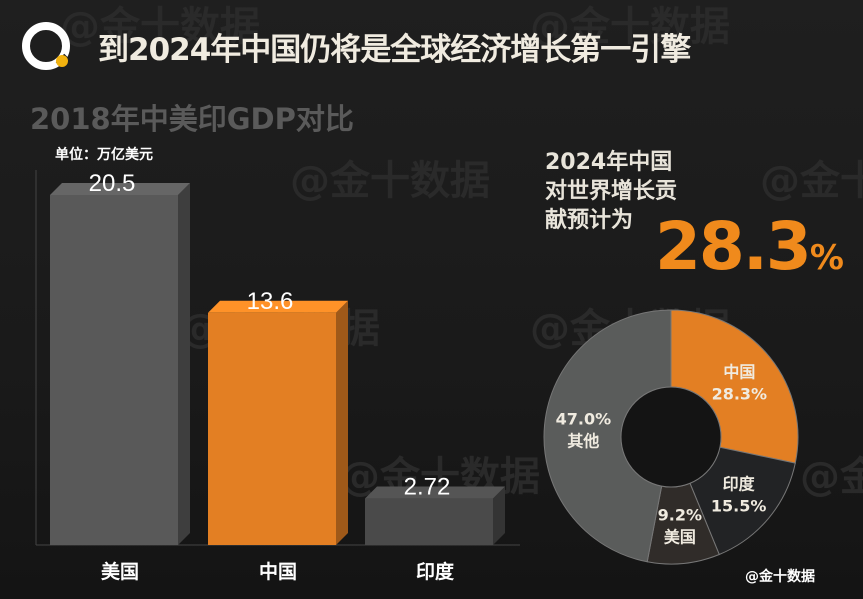 This screenshot has width=863, height=599. Describe the element at coordinates (739, 372) in the screenshot. I see `slice-label: 中国` at that location.